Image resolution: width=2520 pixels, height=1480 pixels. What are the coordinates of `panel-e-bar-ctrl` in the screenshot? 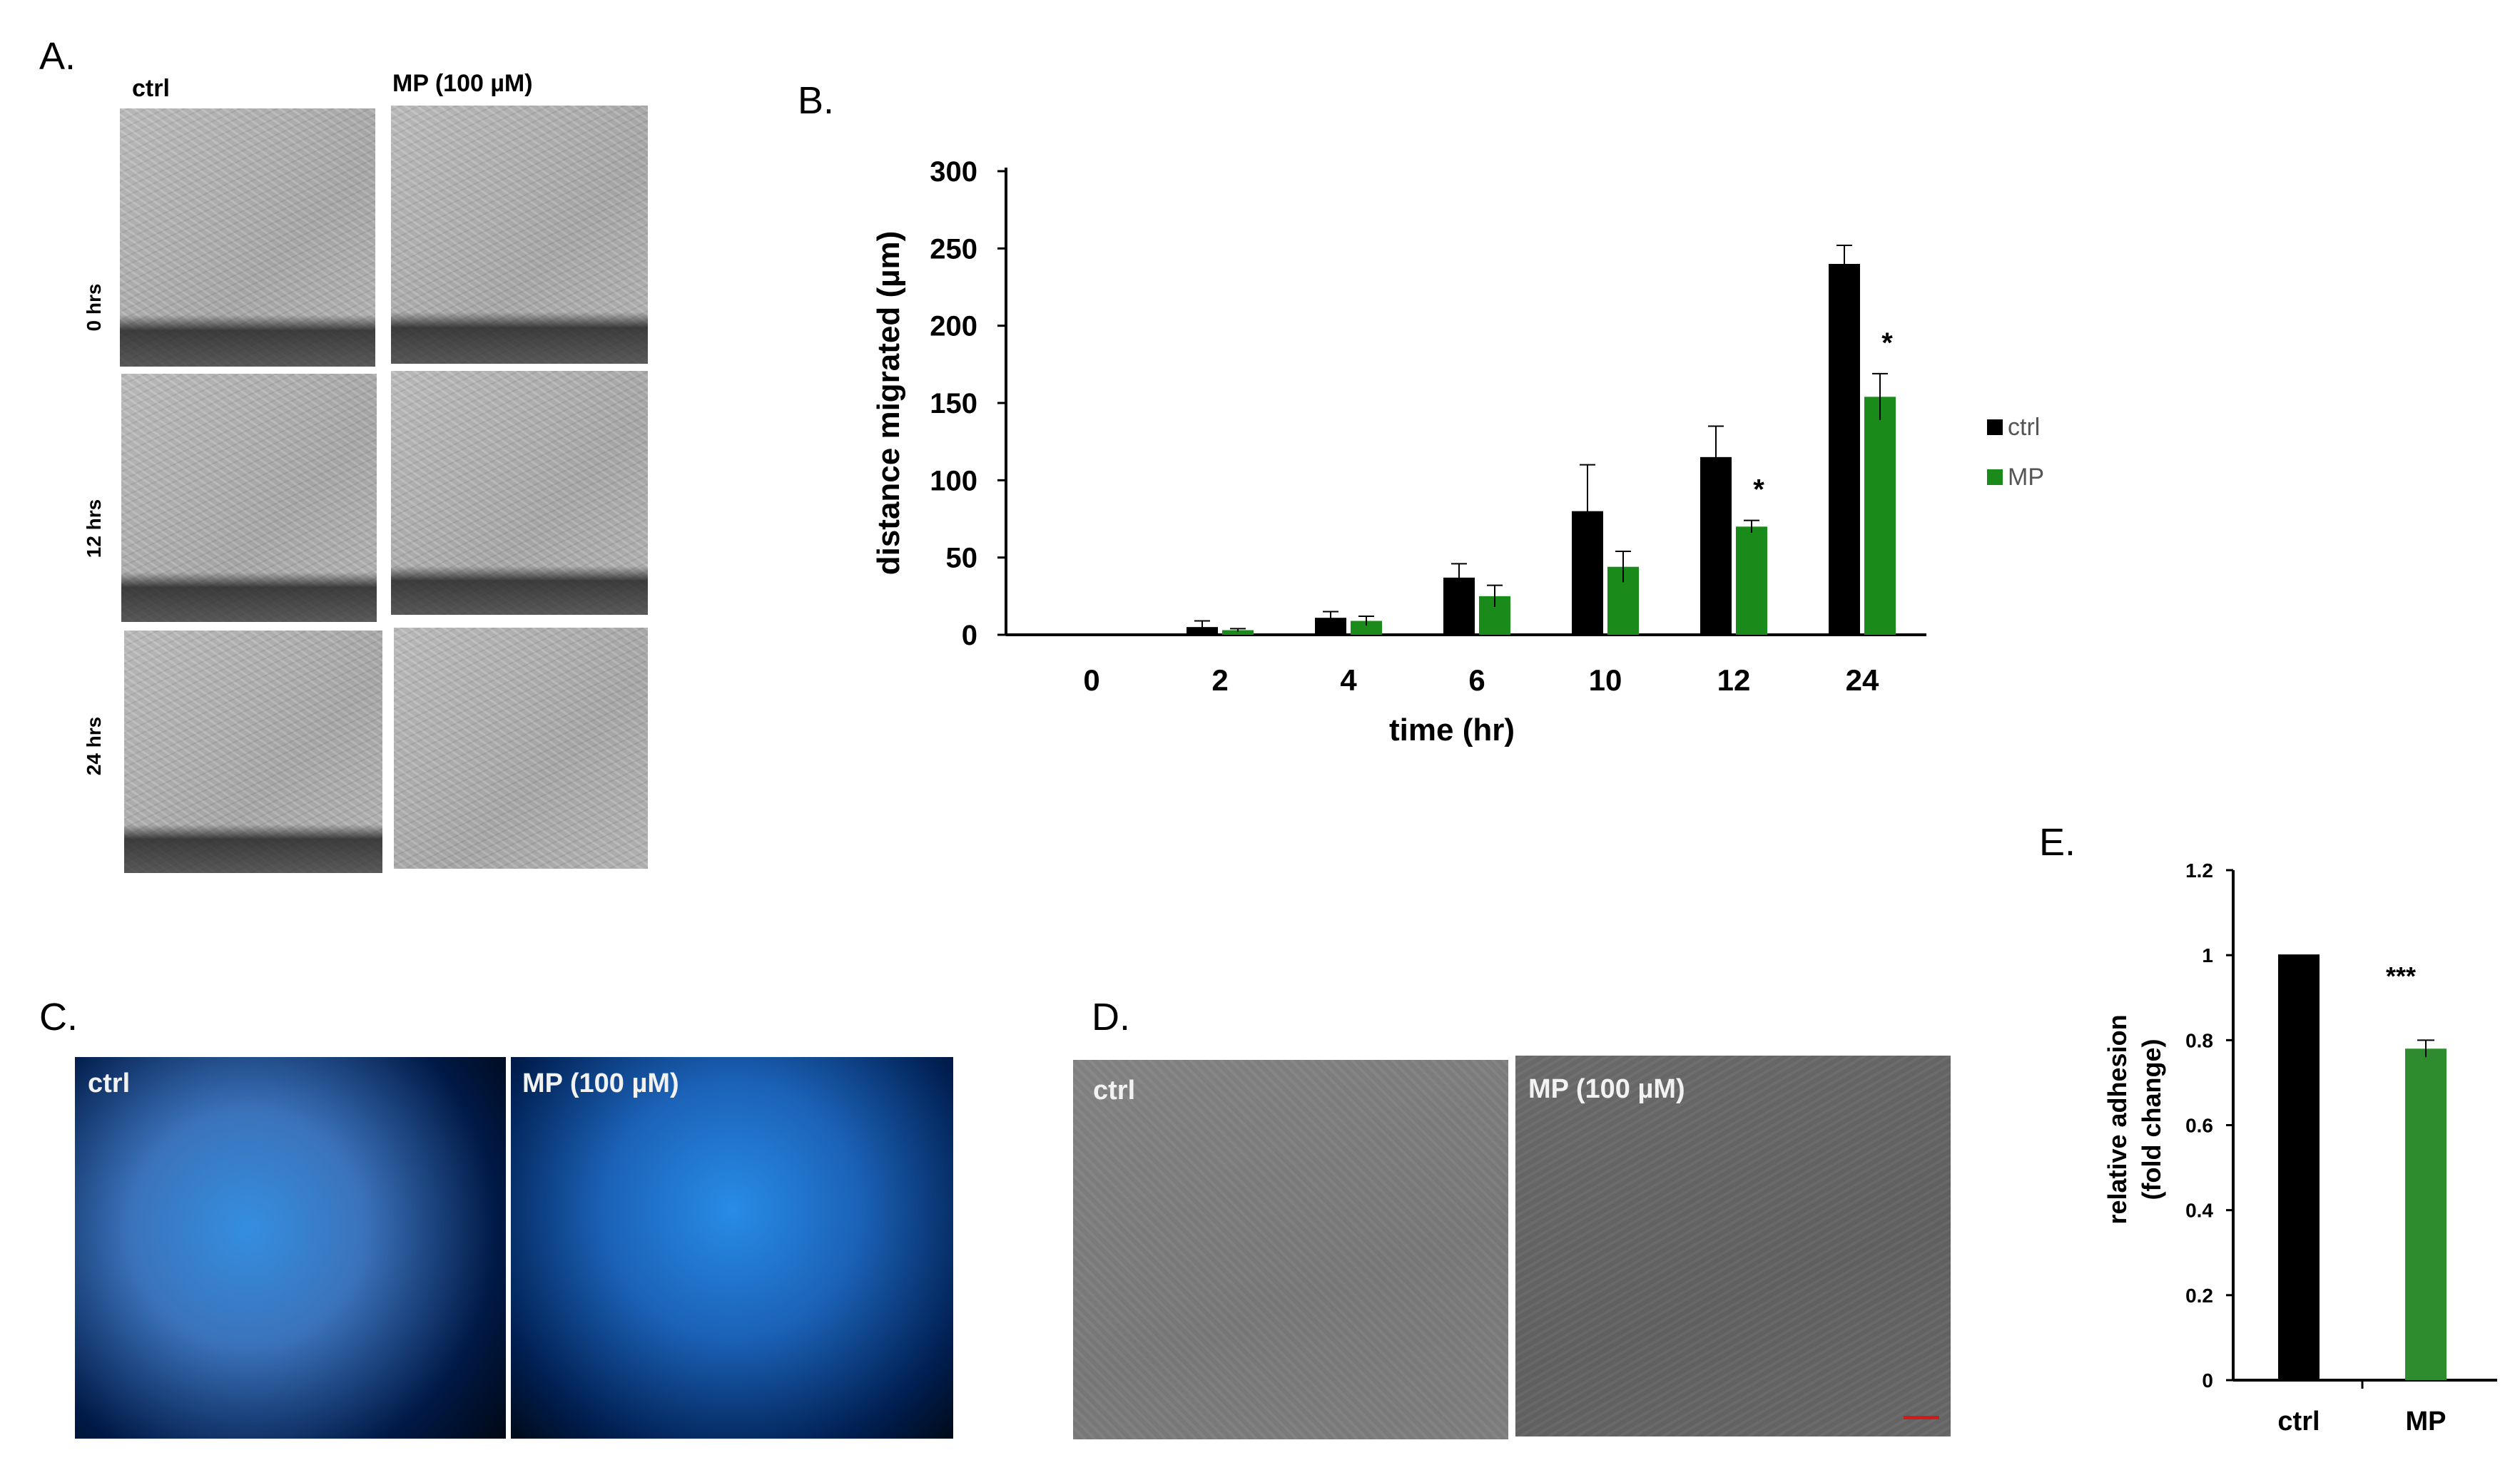 It's located at (2299, 1167).